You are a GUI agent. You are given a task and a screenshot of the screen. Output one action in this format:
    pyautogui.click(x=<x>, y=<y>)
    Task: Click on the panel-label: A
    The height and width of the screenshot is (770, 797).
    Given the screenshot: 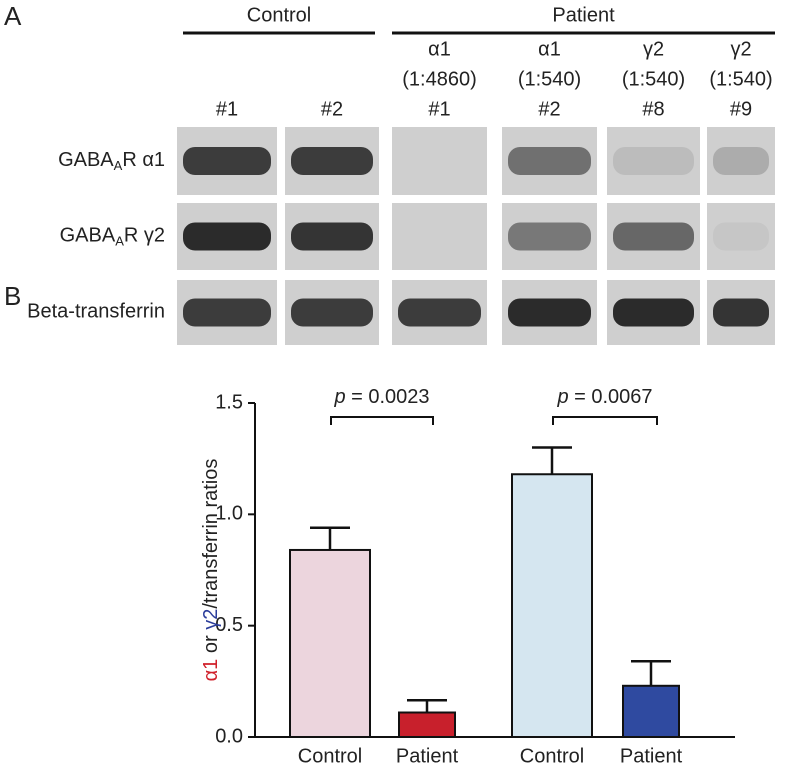 What is the action you would take?
    pyautogui.click(x=13, y=16)
    